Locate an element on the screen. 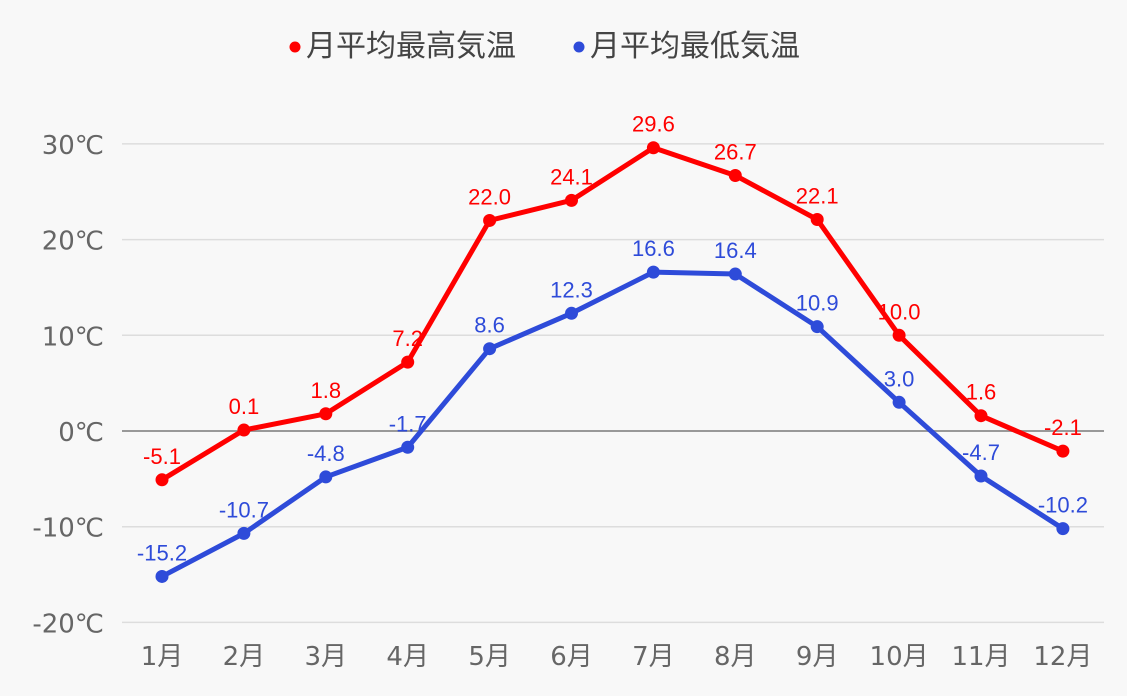 This screenshot has width=1127, height=696. data-label: 1.6 is located at coordinates (981, 392).